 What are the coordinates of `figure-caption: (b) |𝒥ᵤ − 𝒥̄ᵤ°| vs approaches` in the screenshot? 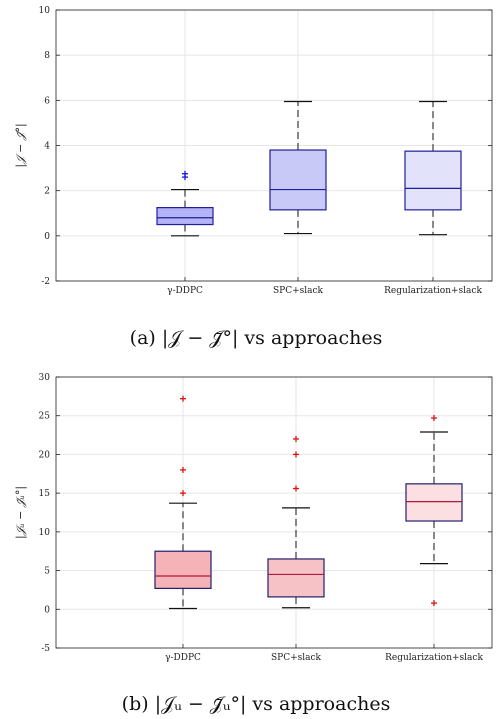 It's located at (256, 704).